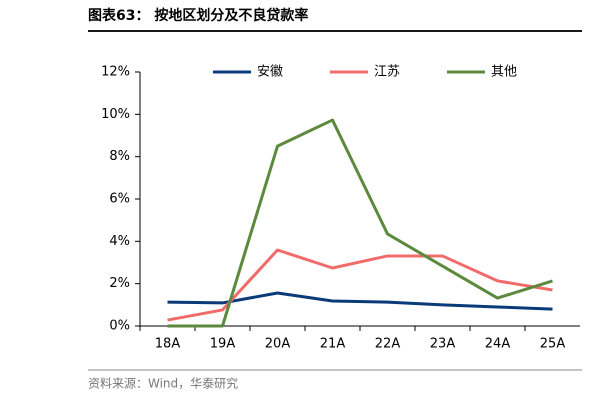  I want to click on series-line, so click(360, 285).